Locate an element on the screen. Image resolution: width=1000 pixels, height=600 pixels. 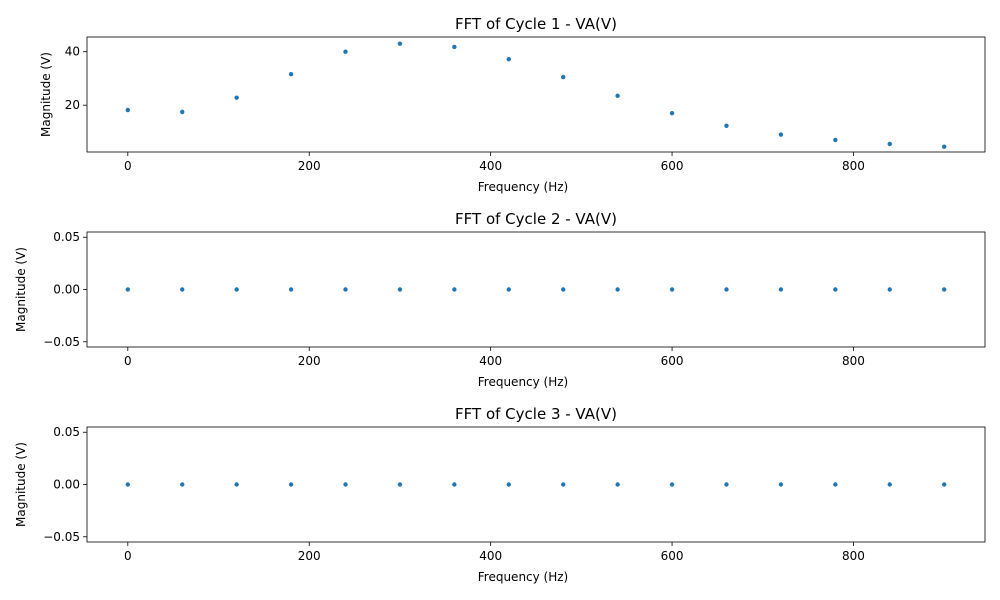
chart-title: FFT of Cycle 1 - VA(V) is located at coordinates (536, 24).